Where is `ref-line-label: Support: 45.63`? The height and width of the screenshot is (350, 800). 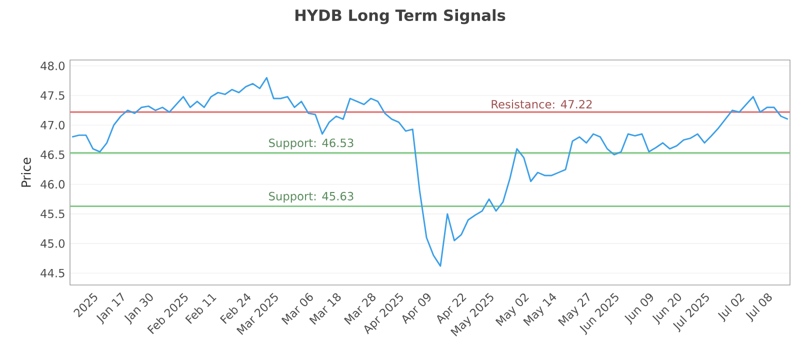 ref-line-label: Support: 45.63 is located at coordinates (311, 197).